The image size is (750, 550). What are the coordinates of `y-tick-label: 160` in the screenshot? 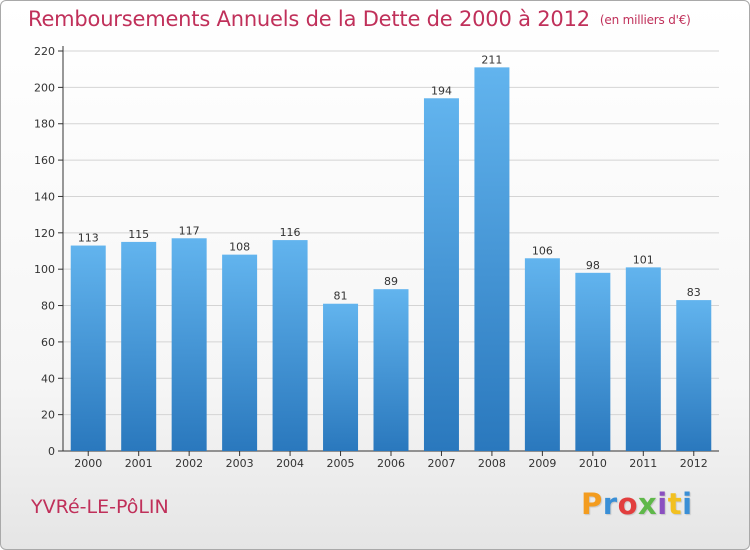 It's located at (44, 160).